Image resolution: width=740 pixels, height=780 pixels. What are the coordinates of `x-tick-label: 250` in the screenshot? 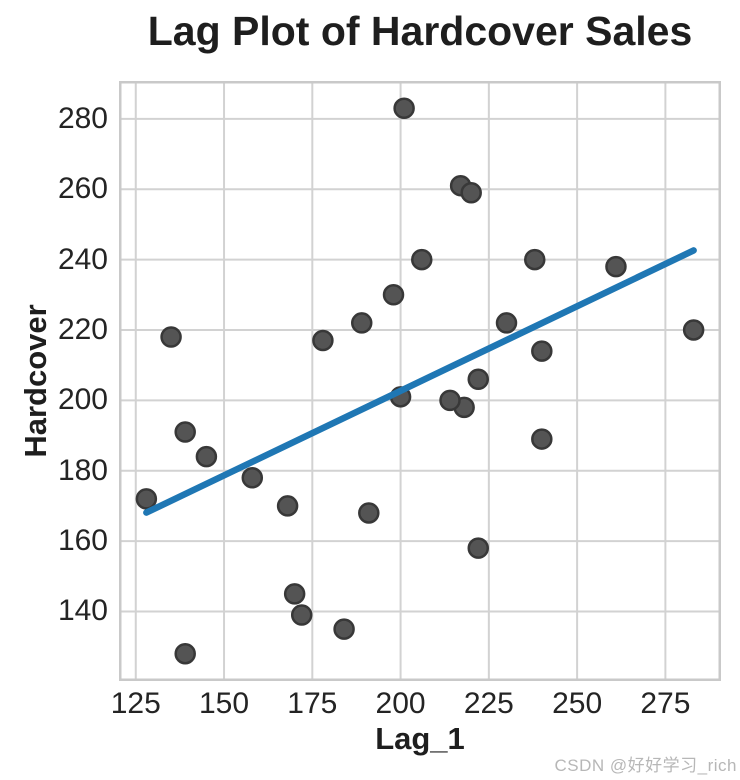 It's located at (577, 703).